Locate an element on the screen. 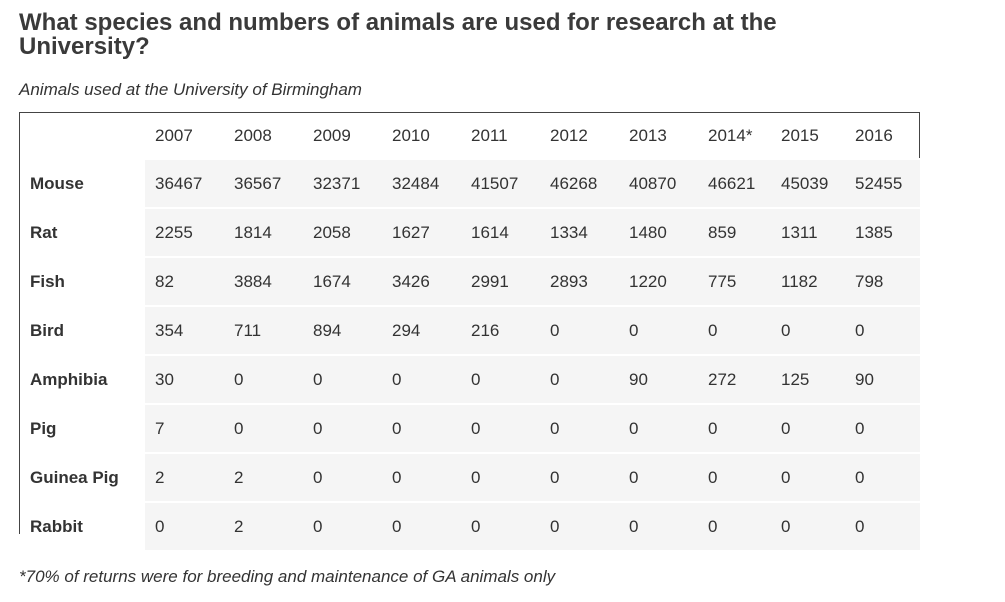  column-header-year: 2015 is located at coordinates (800, 135).